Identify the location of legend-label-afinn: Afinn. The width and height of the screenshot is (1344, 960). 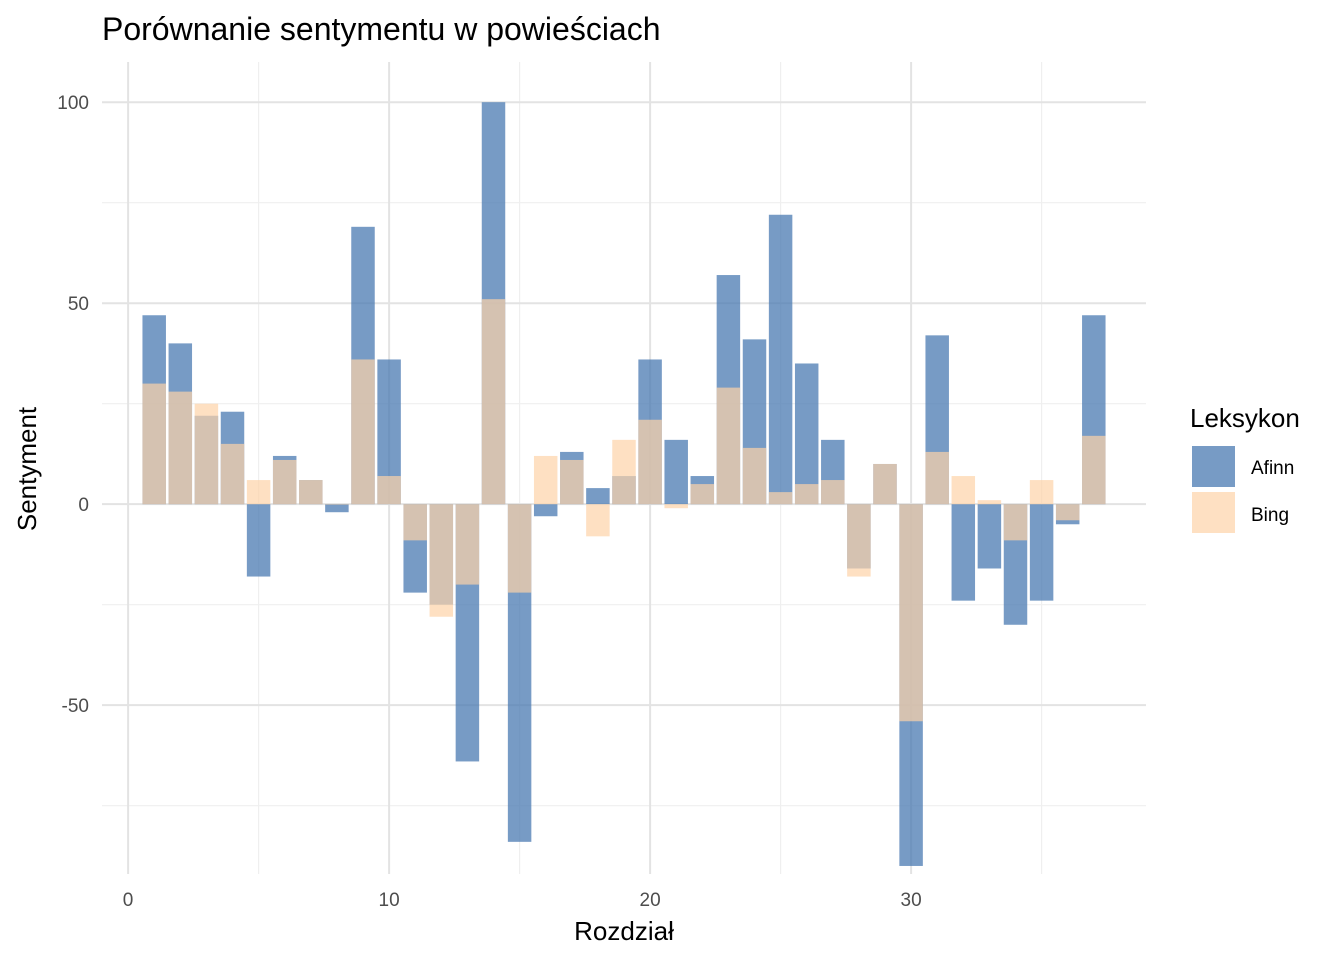
(1272, 468).